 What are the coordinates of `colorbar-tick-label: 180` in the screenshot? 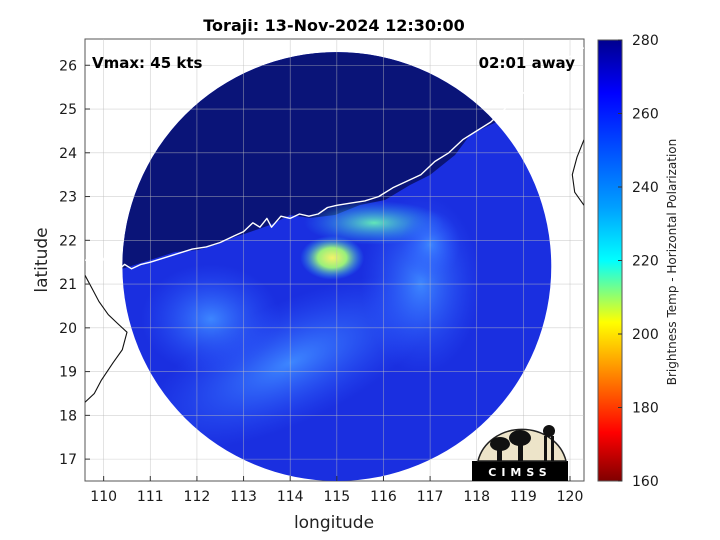 It's located at (645, 409).